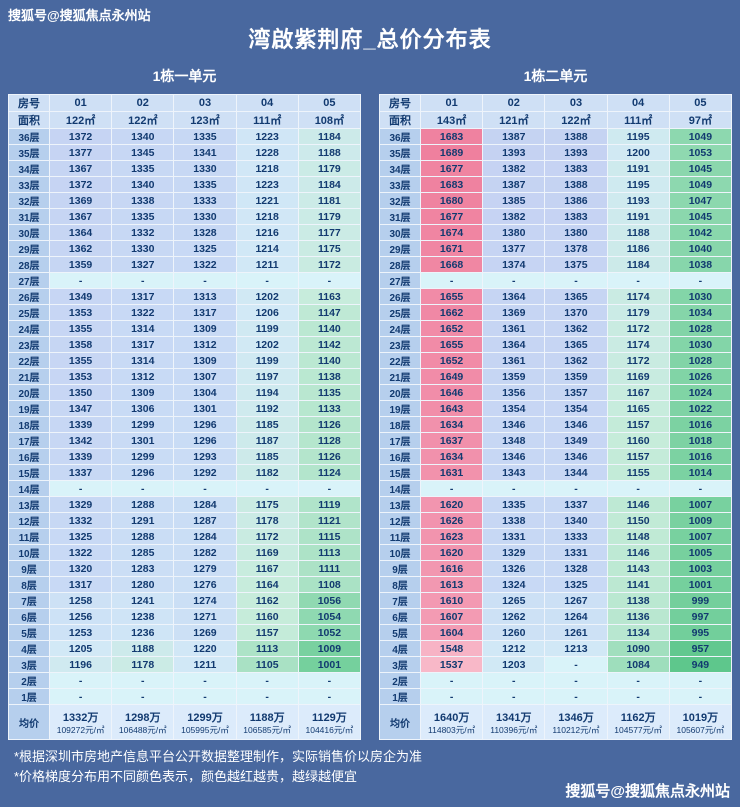 The height and width of the screenshot is (807, 740). I want to click on average-unit-price: 105995元/㎡, so click(205, 730).